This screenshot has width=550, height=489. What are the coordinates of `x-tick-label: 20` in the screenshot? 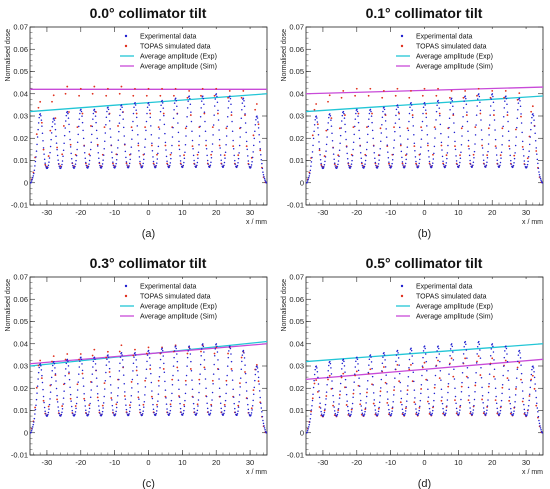 It's located at (492, 212).